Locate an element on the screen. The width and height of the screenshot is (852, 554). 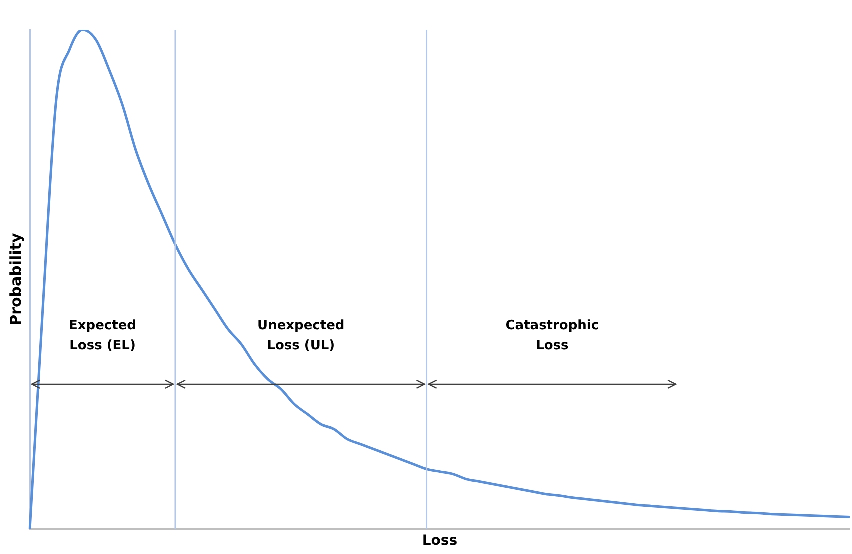
y-axis-title: Probability is located at coordinates (15, 279).